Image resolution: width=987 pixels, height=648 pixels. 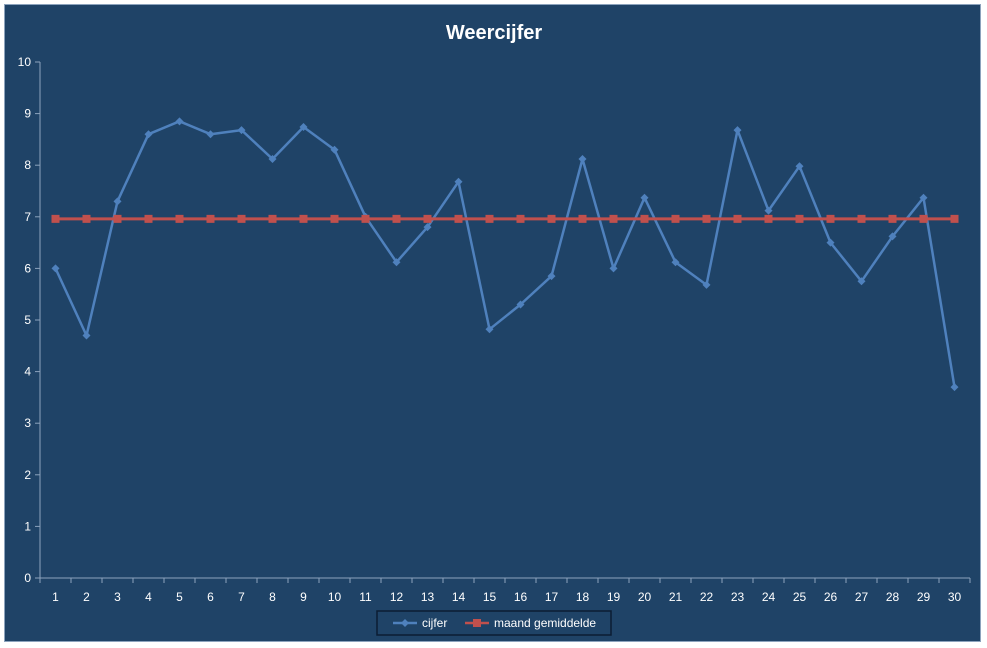 What do you see at coordinates (545, 623) in the screenshot?
I see `legend-label: maand gemiddelde` at bounding box center [545, 623].